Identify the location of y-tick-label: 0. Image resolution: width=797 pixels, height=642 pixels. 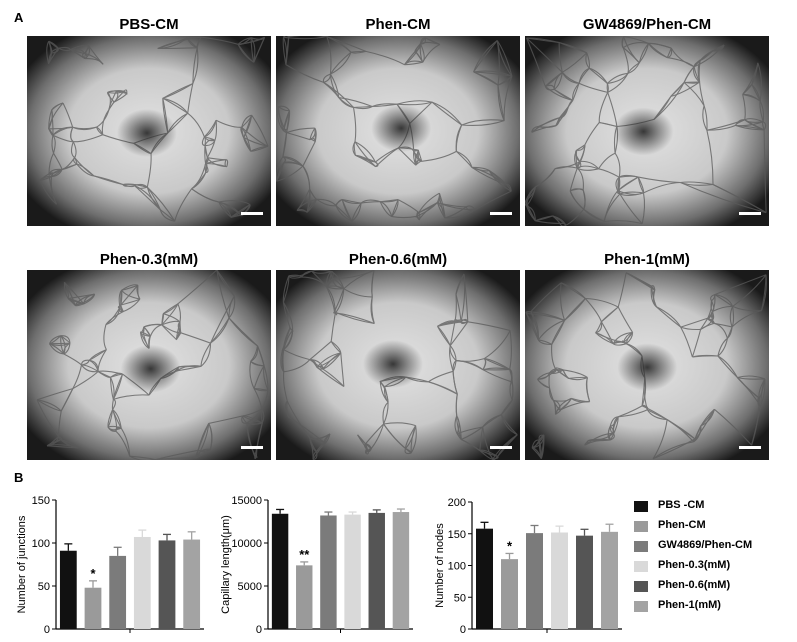
(259, 630).